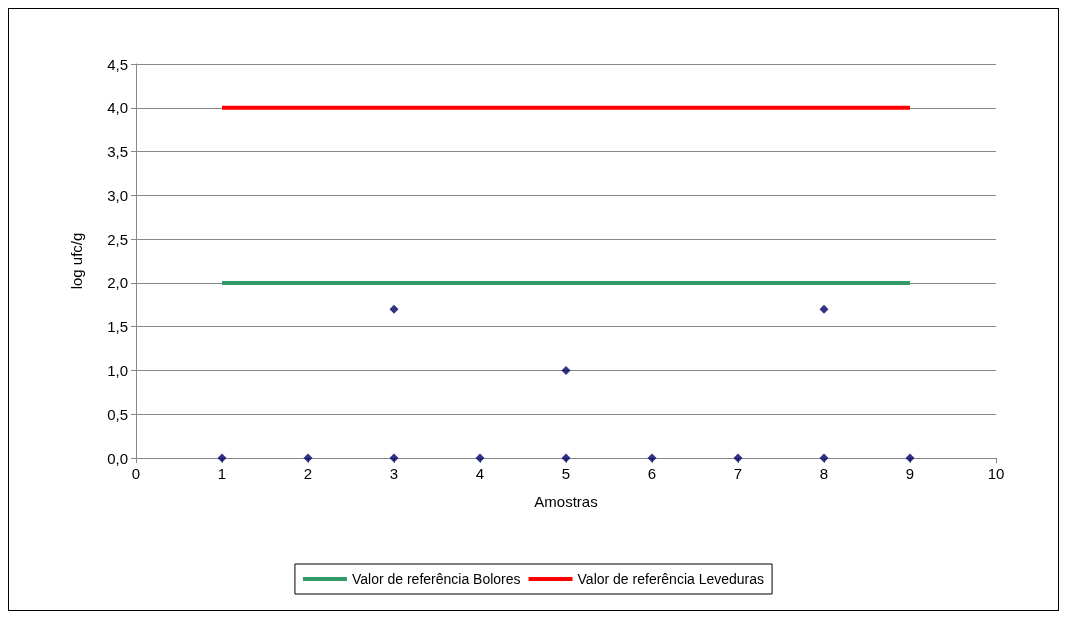 The image size is (1067, 619). I want to click on x-tick-label: 10, so click(996, 473).